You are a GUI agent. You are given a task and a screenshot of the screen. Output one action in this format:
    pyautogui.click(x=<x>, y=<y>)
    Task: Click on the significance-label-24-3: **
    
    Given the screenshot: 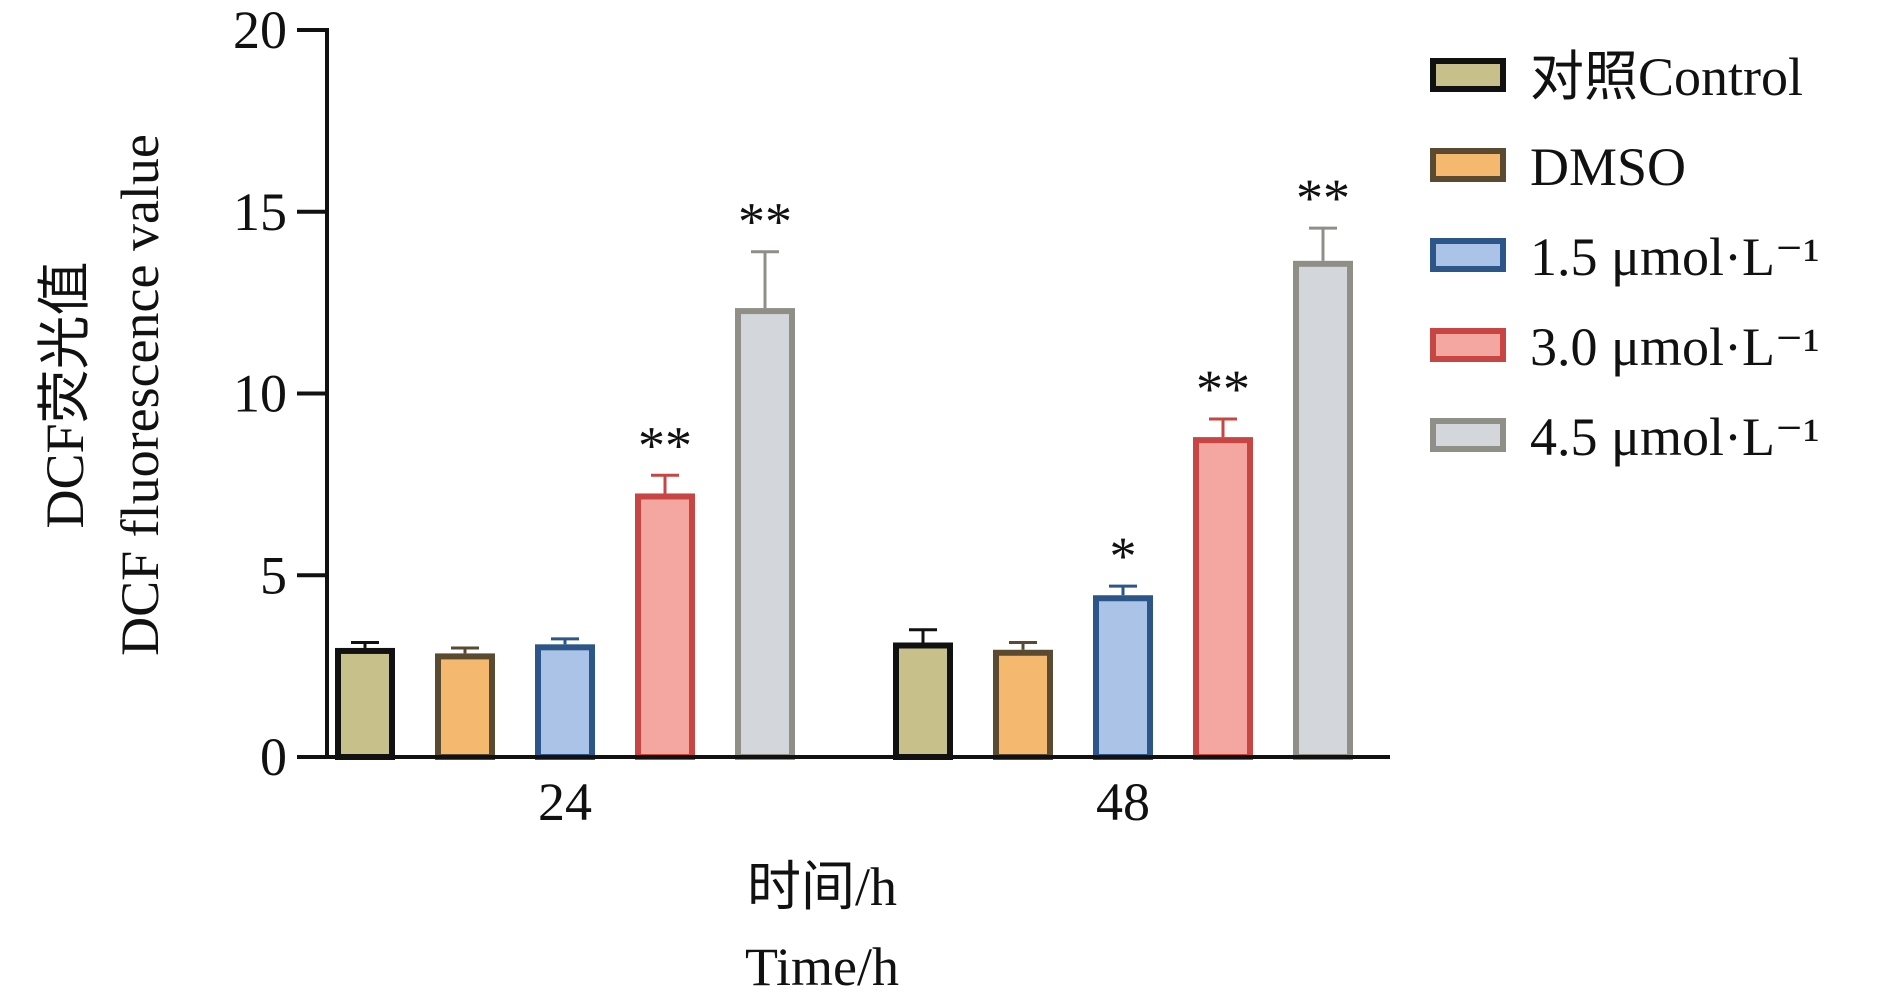 What is the action you would take?
    pyautogui.click(x=665, y=445)
    